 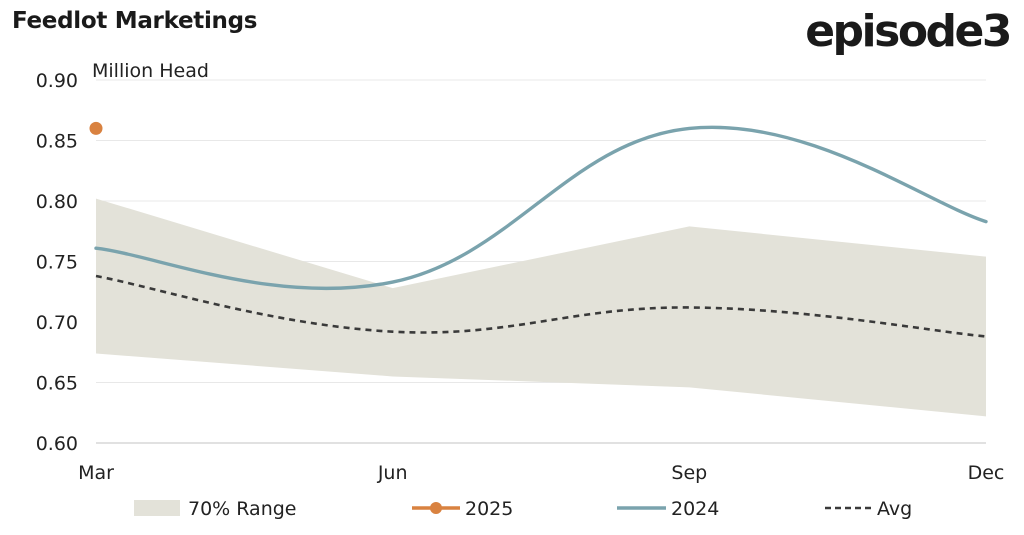 What do you see at coordinates (57, 444) in the screenshot?
I see `y-tick-label: 0.60` at bounding box center [57, 444].